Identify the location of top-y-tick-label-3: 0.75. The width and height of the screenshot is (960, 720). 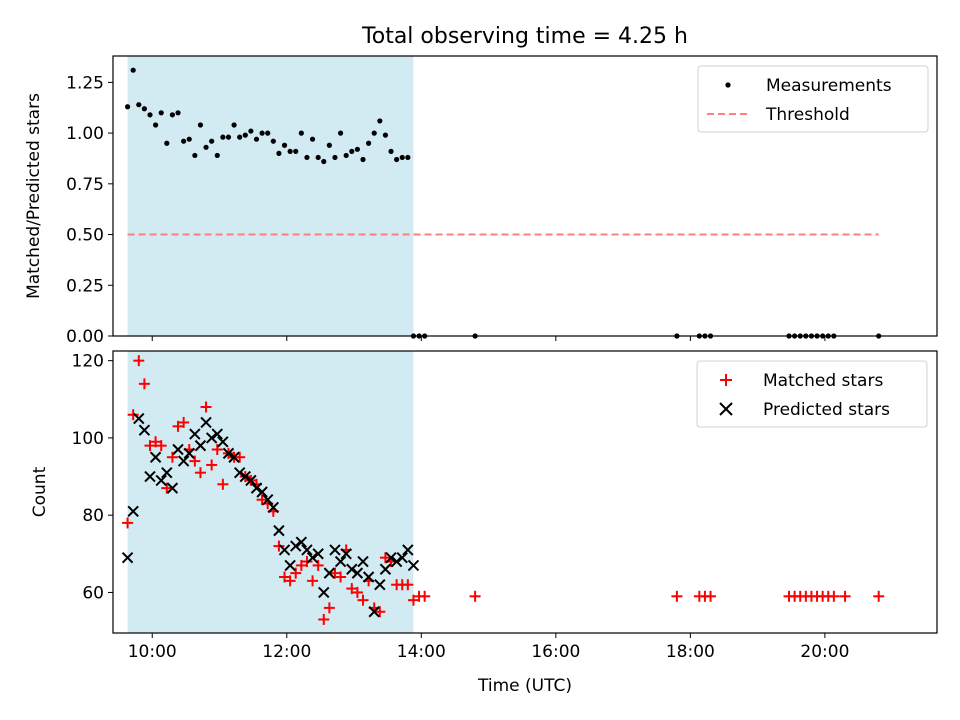
(85, 185).